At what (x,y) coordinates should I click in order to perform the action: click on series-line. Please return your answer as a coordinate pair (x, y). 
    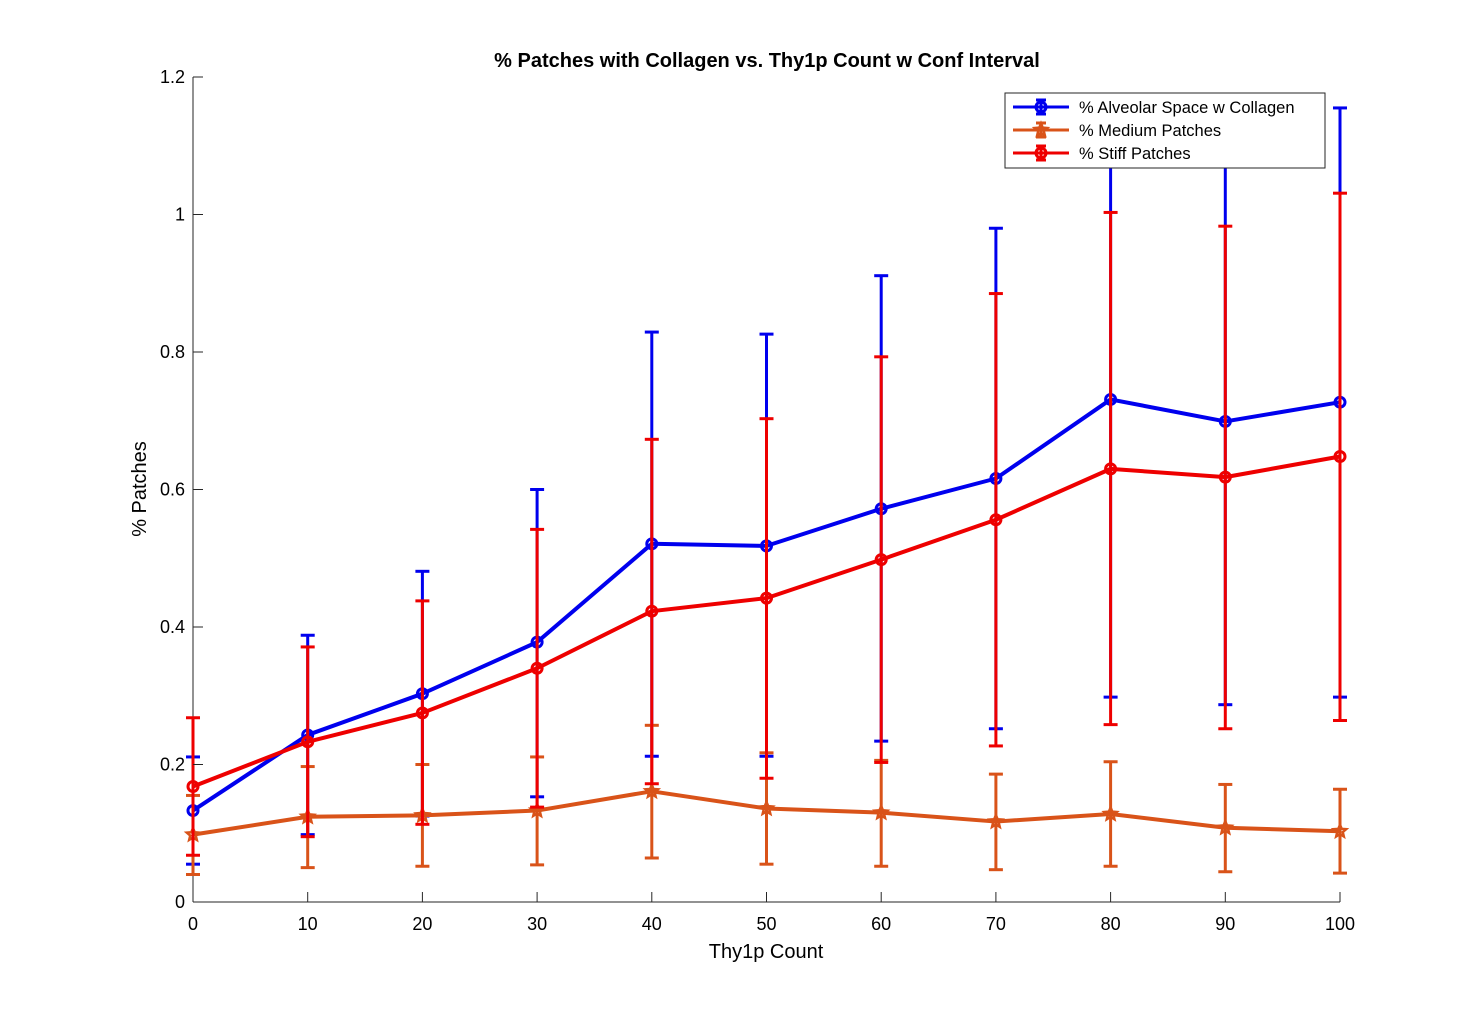
    Looking at the image, I should click on (766, 813).